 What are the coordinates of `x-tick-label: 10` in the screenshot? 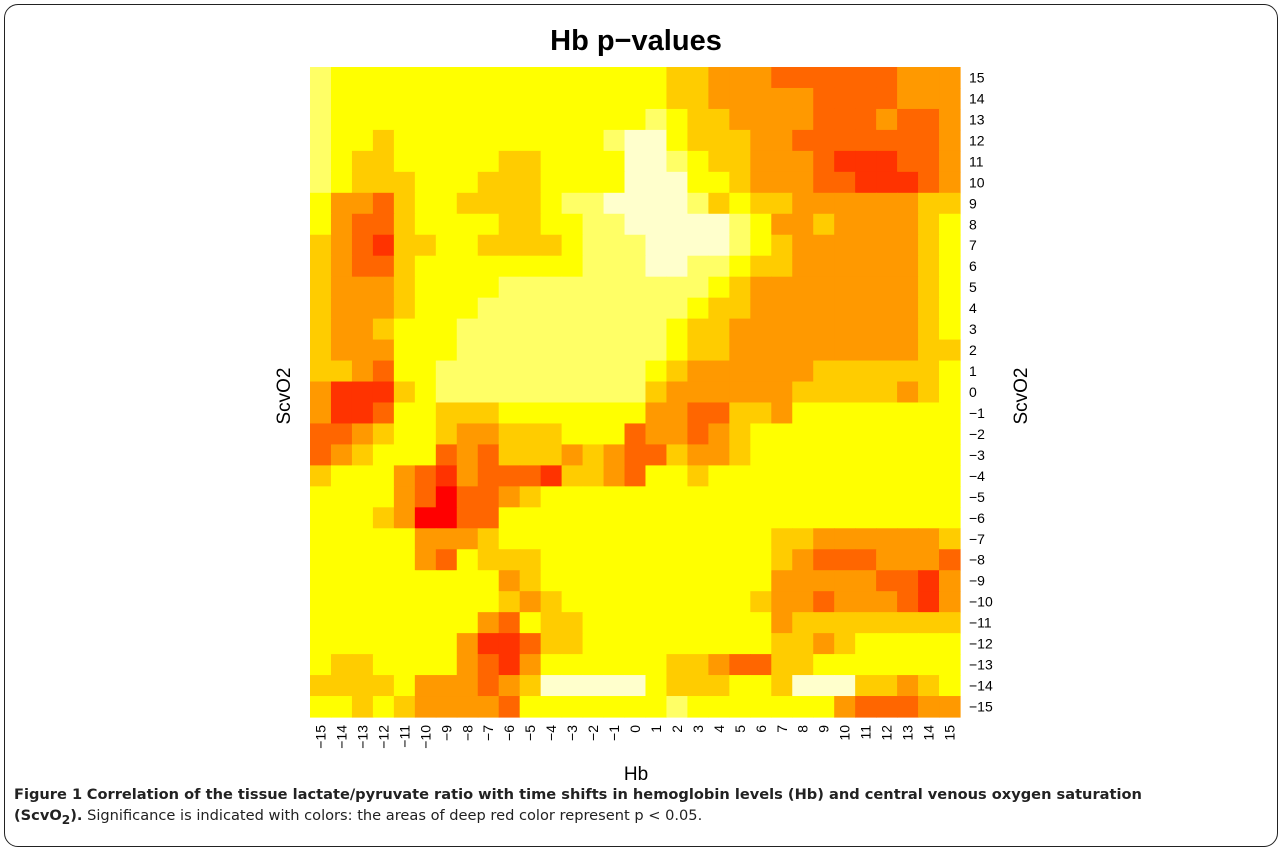 It's located at (845, 733).